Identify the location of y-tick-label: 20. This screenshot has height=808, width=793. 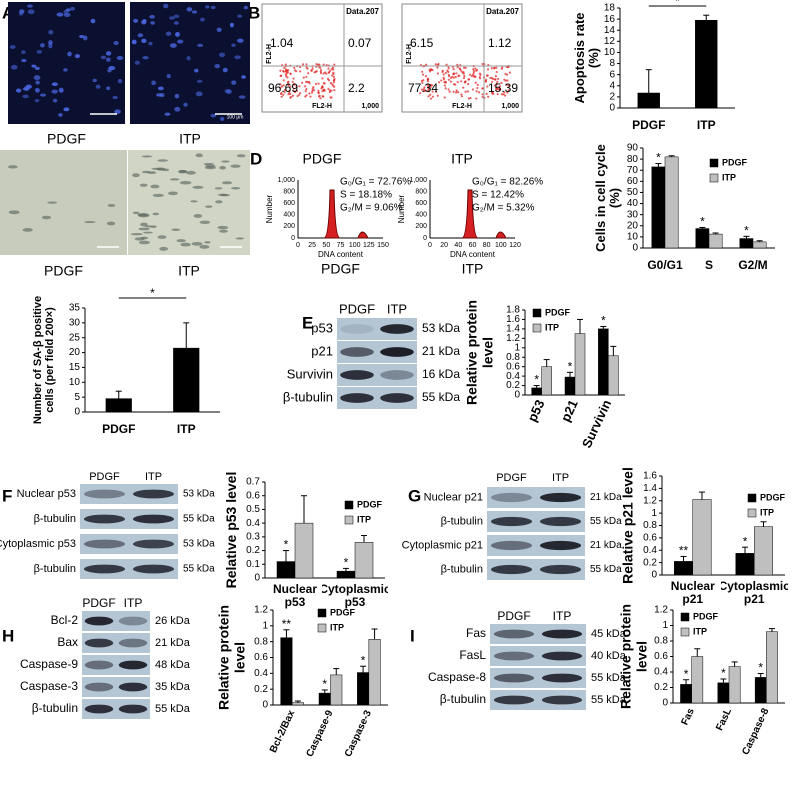
(75, 352).